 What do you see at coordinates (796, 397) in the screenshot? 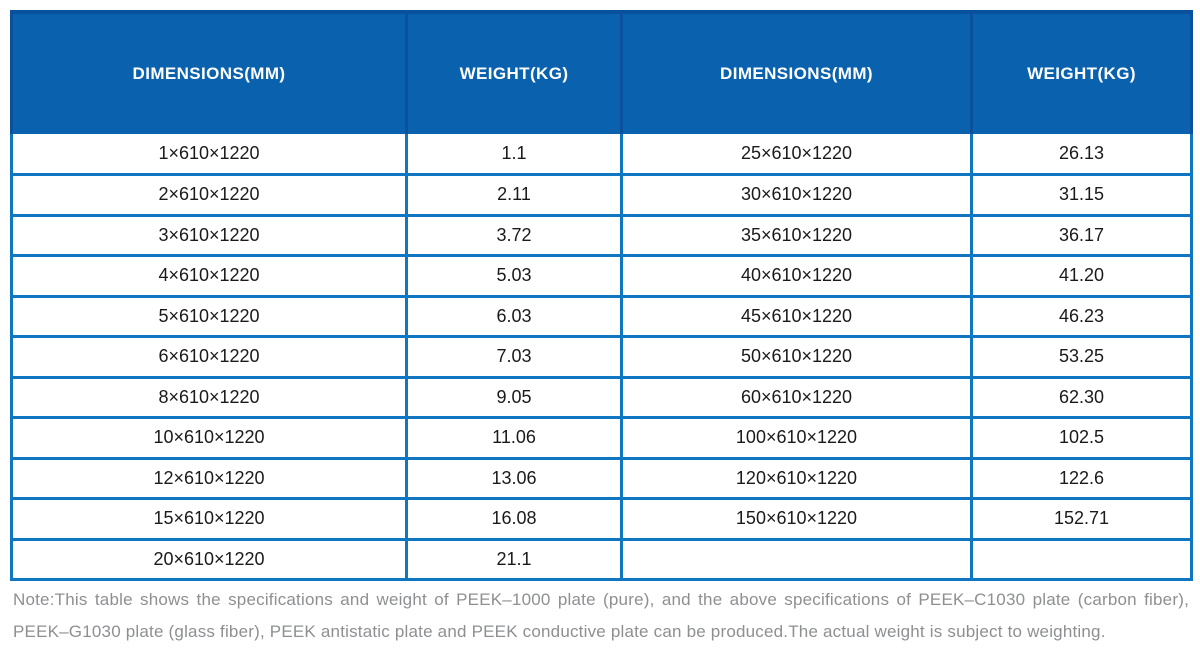
I see `dimensions-cell: 60×610×1220` at bounding box center [796, 397].